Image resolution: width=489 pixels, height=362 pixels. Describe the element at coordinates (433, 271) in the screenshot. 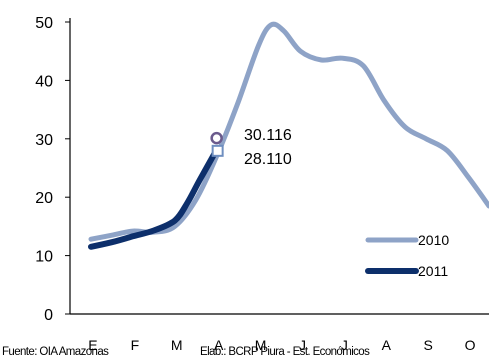

I see `legend-label: 2011` at that location.